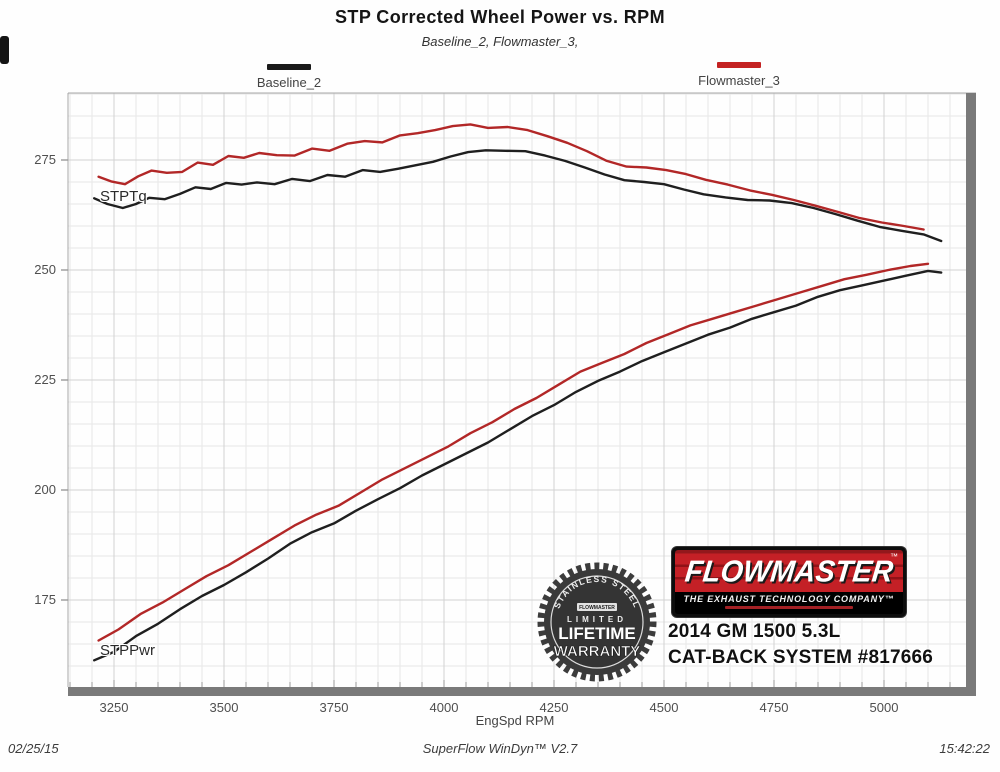 The image size is (1000, 772). I want to click on flowmaster-logo-tagline-bar: THE EXHAUST TECHNOLOGY COMPANY™, so click(789, 603).